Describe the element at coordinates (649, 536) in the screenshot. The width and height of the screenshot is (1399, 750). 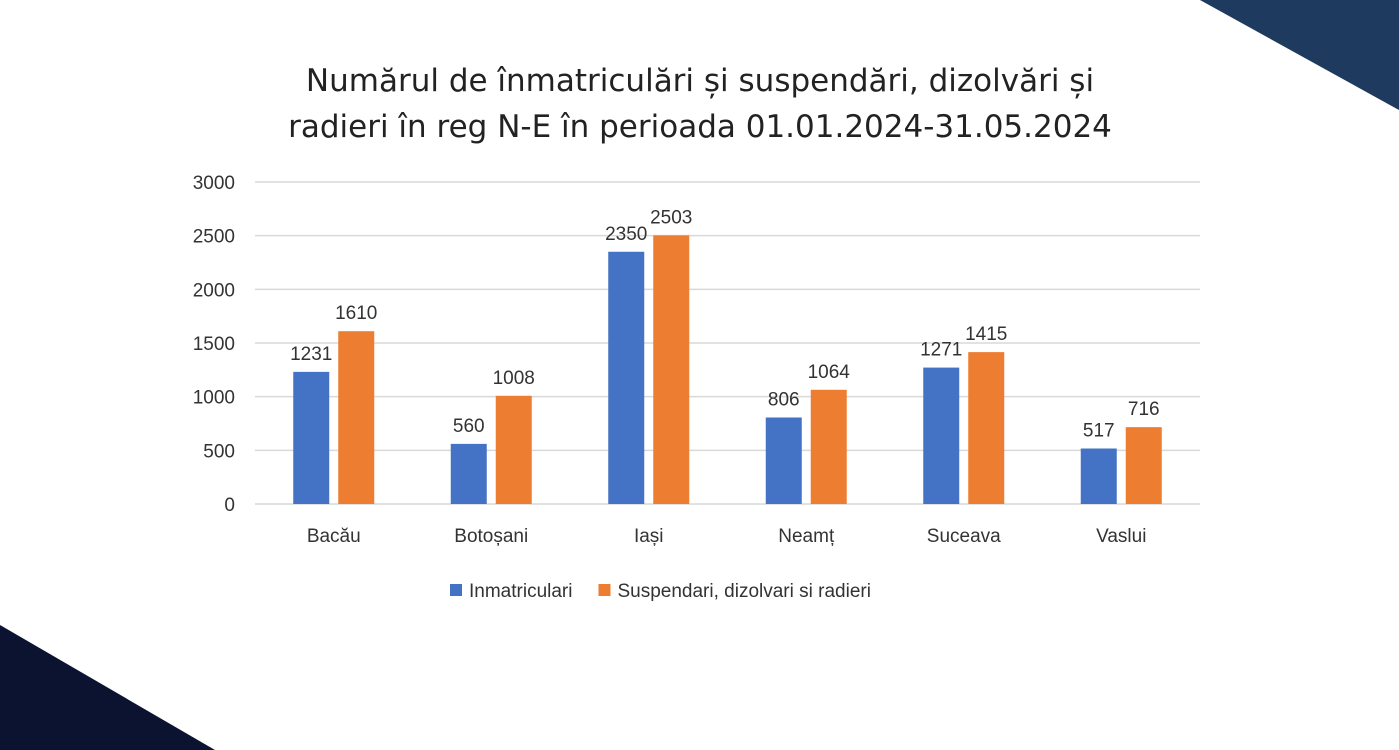
I see `x-tick-label: Iași` at that location.